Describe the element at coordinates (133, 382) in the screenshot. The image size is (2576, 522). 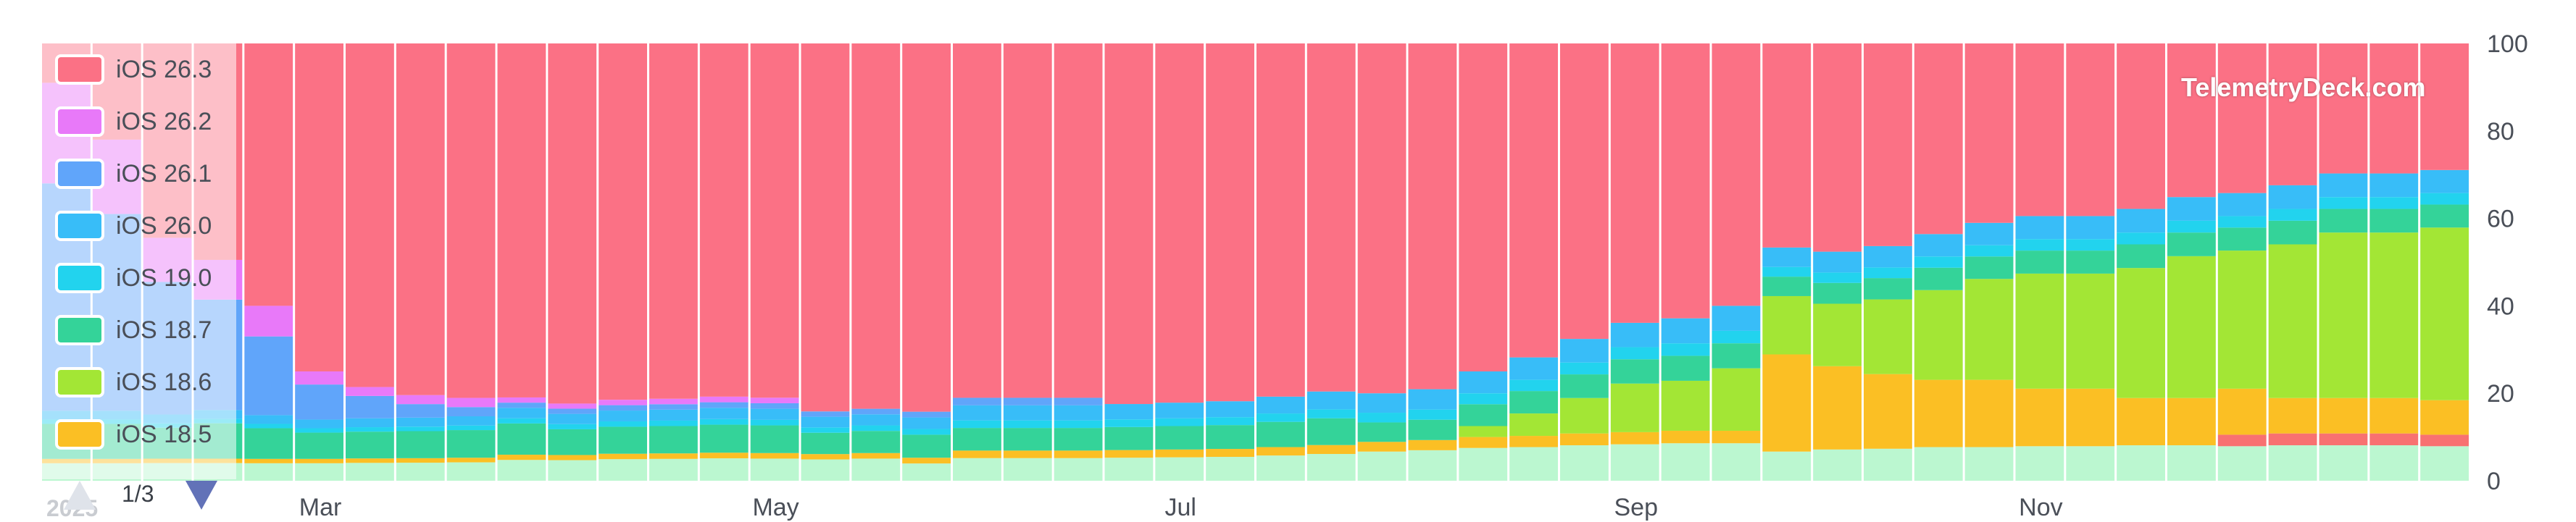
I see `legend-item: iOS 18.6` at that location.